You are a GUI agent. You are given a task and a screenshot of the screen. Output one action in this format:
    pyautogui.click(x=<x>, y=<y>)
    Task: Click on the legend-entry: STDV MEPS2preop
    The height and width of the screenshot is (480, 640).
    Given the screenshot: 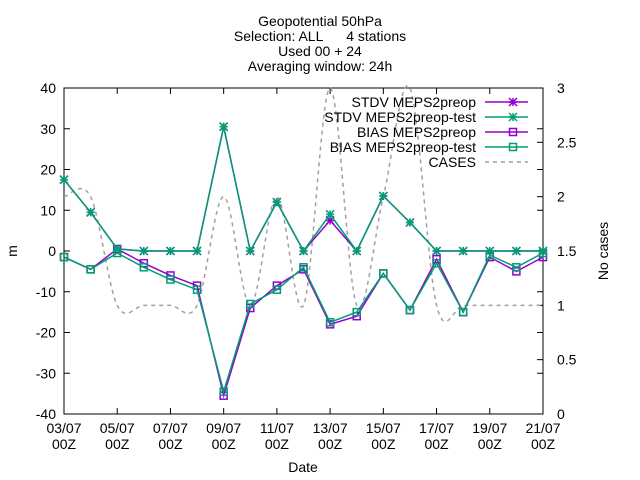 What is the action you would take?
    pyautogui.click(x=440, y=102)
    